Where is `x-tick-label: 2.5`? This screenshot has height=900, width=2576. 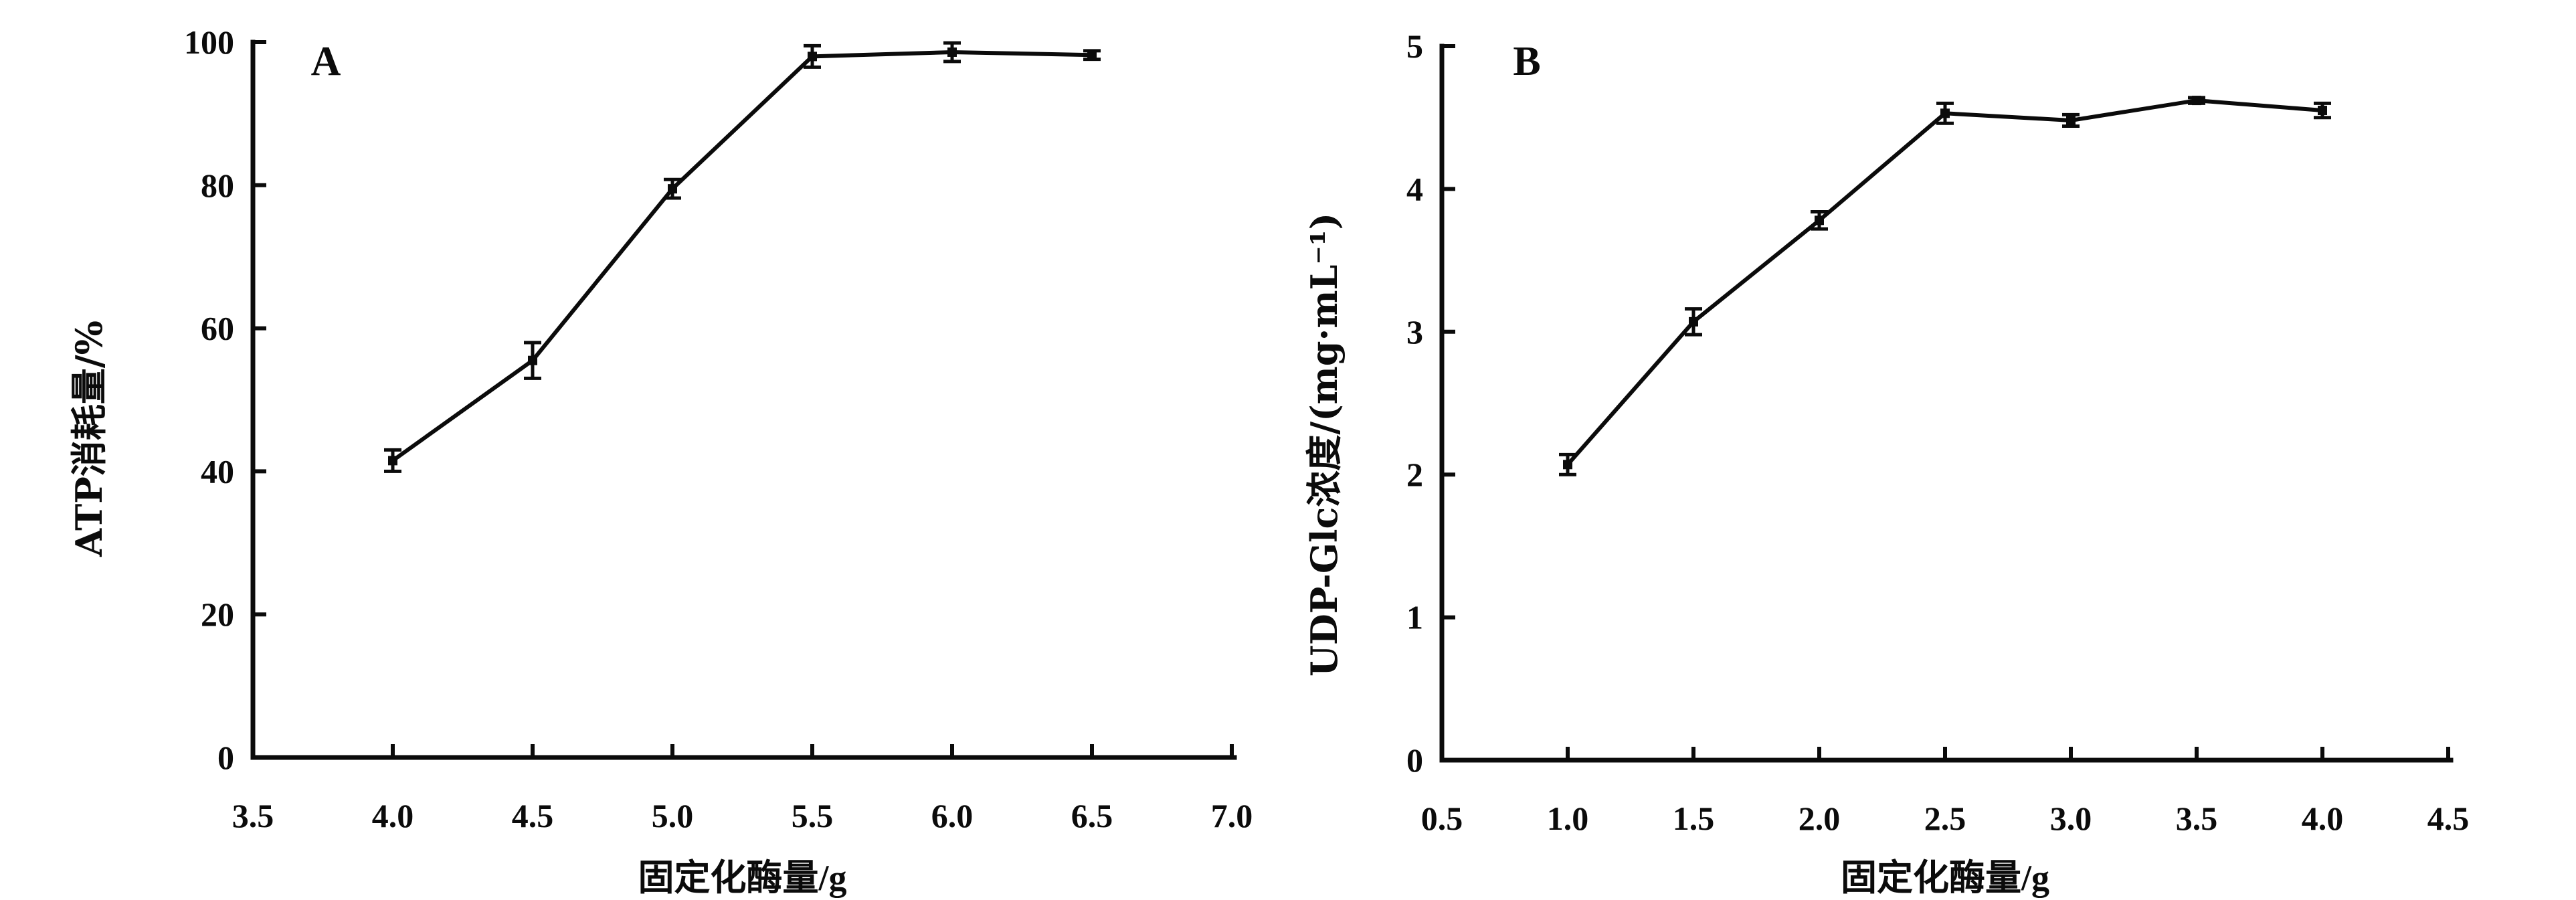 x-tick-label: 2.5 is located at coordinates (1945, 819).